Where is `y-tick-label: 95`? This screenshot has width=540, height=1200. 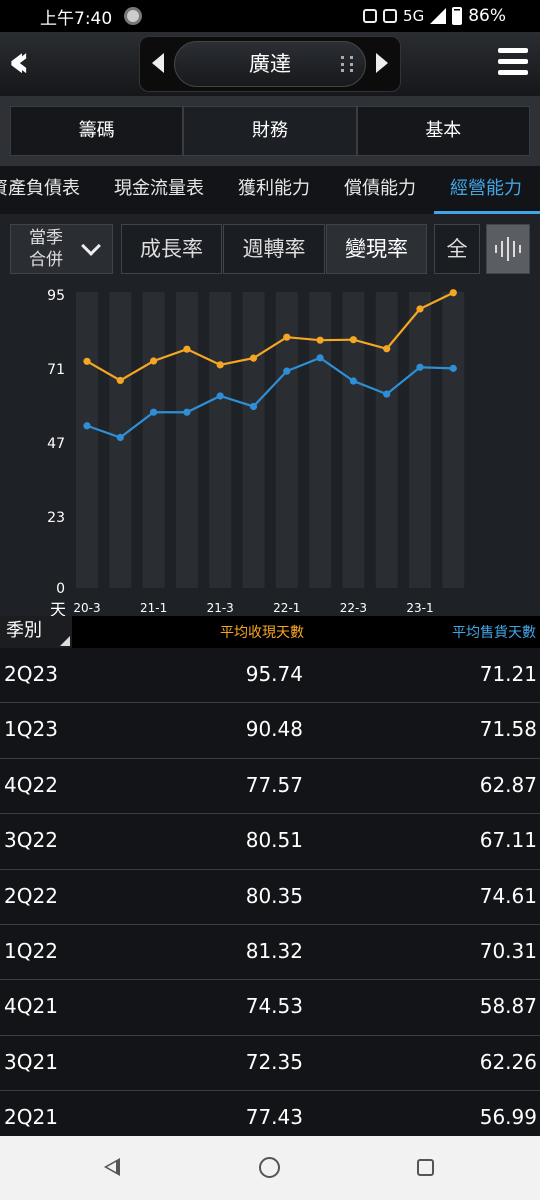
y-tick-label: 95 is located at coordinates (56, 296).